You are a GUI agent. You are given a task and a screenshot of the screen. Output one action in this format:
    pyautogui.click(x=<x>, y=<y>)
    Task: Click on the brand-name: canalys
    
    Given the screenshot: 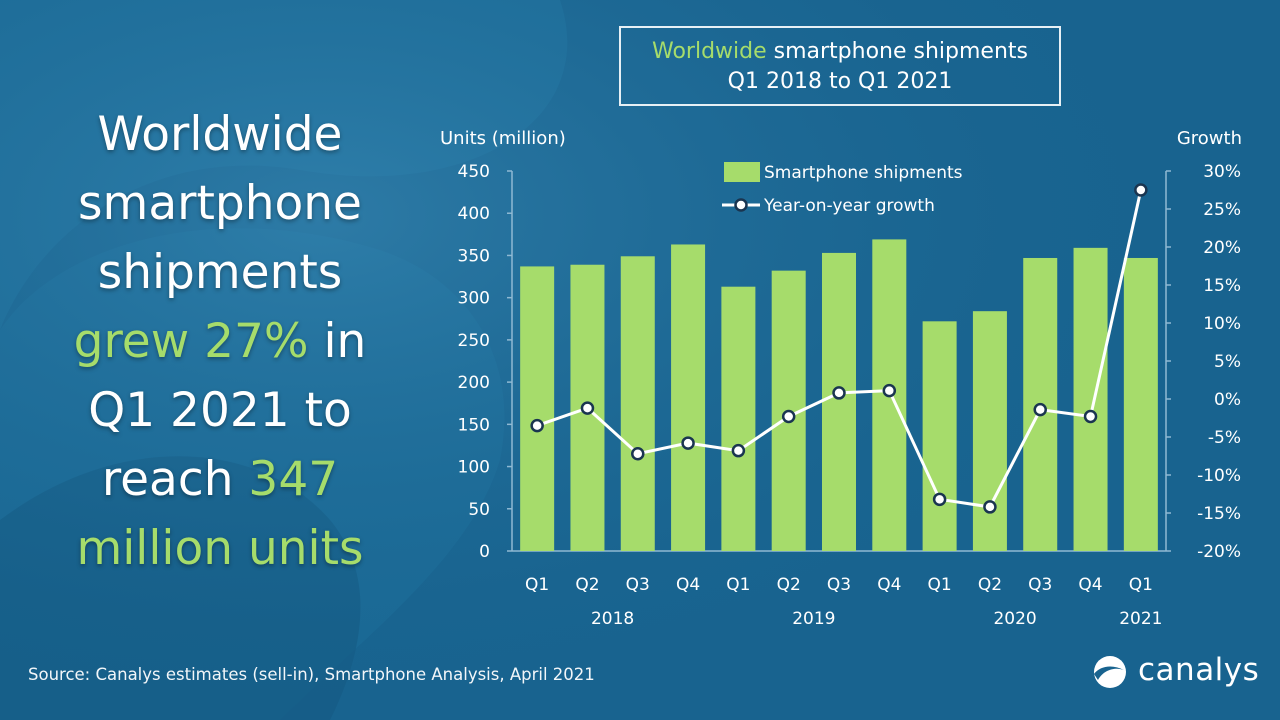 What is the action you would take?
    pyautogui.click(x=1199, y=670)
    